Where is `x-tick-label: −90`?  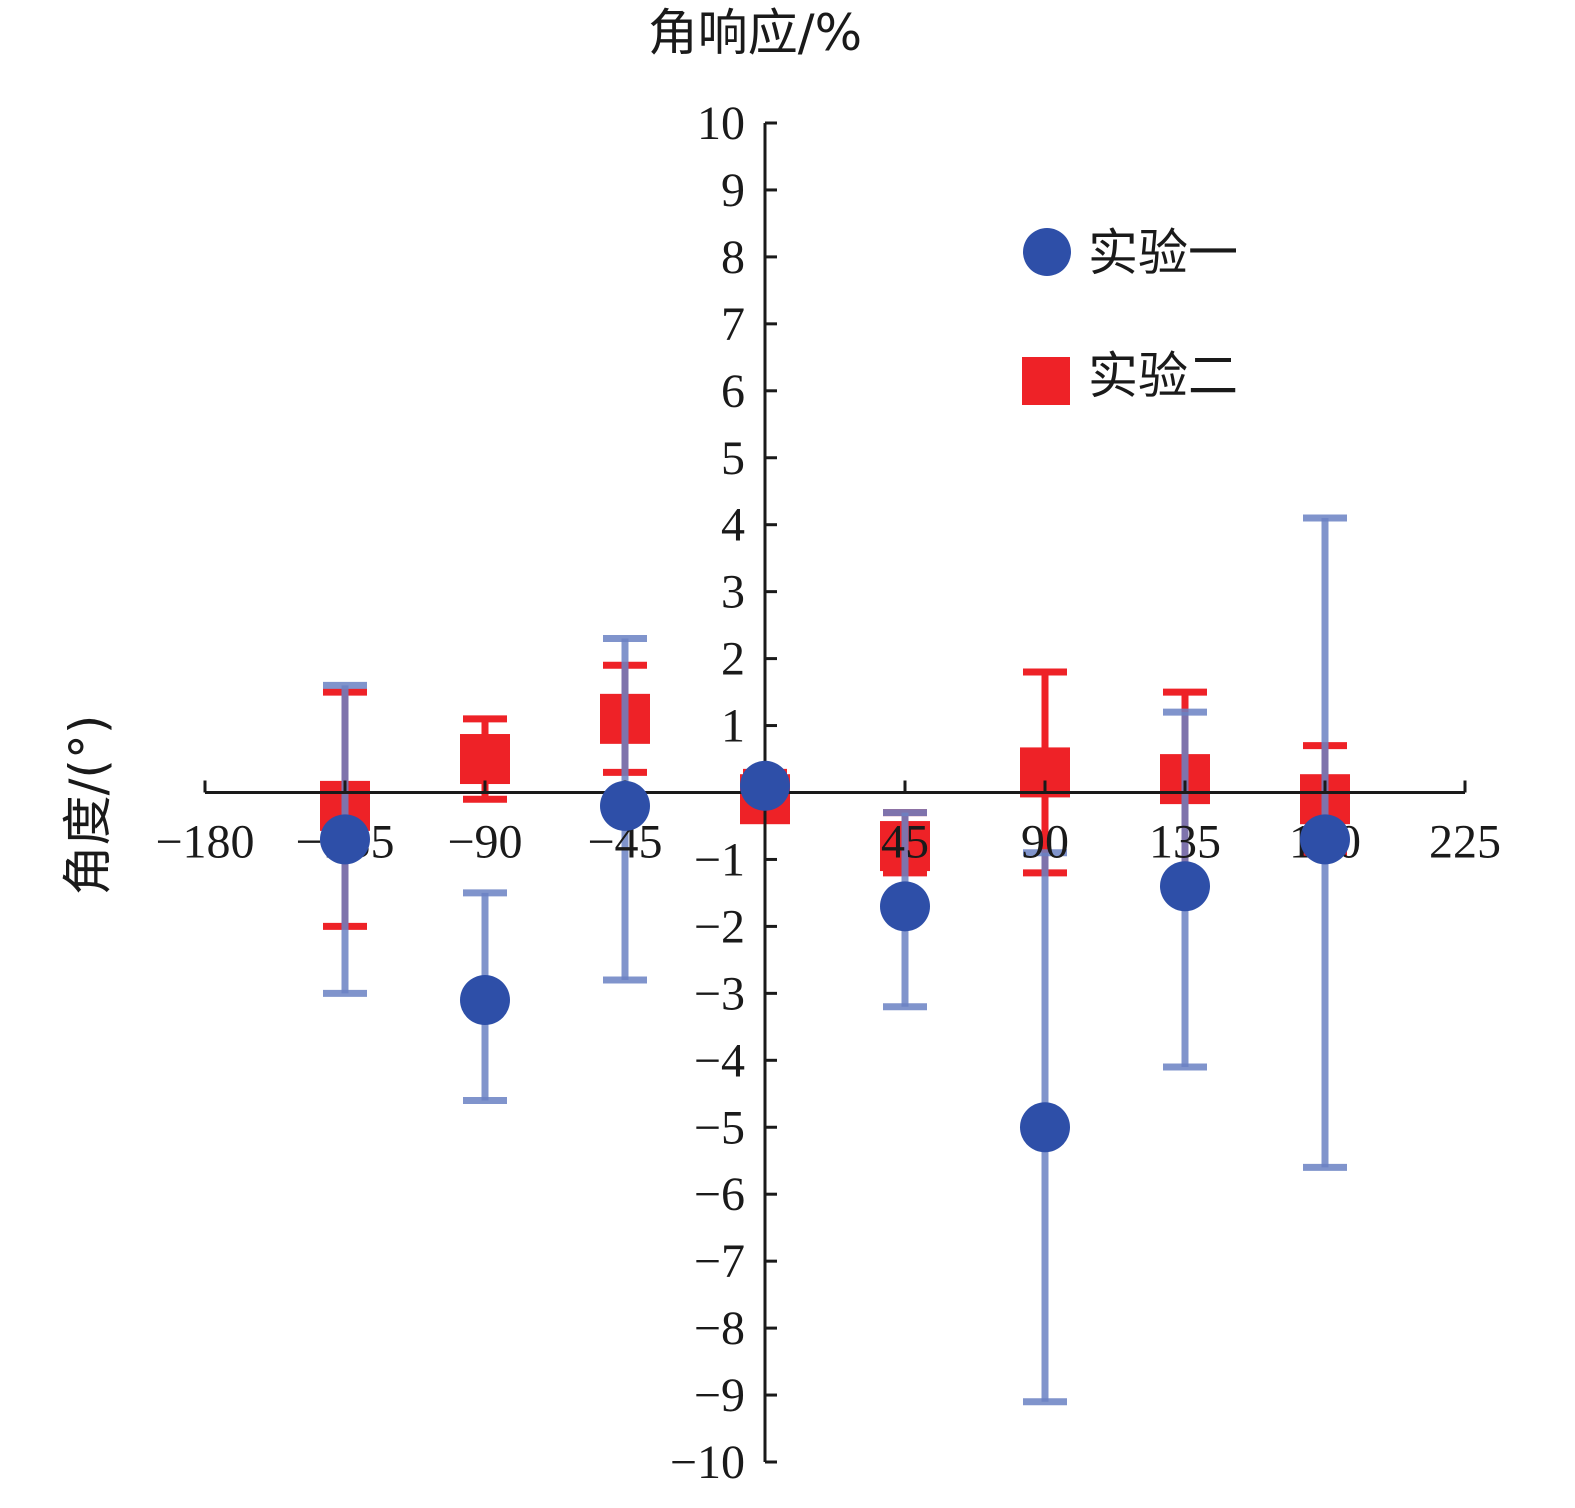 x-tick-label: −90 is located at coordinates (484, 842).